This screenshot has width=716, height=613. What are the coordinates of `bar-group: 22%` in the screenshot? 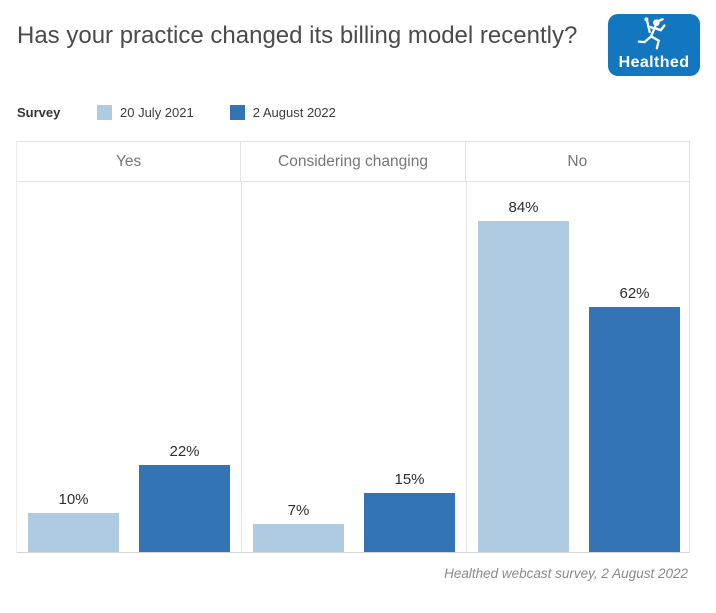 It's located at (184, 497).